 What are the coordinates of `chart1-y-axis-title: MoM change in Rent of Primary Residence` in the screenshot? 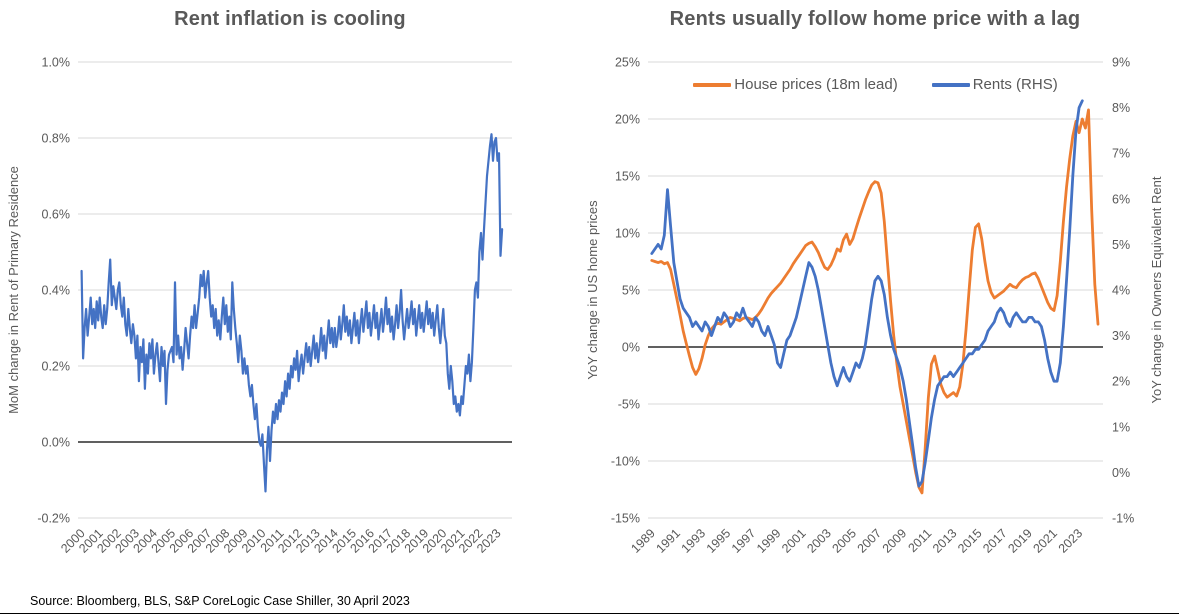 It's located at (13, 290).